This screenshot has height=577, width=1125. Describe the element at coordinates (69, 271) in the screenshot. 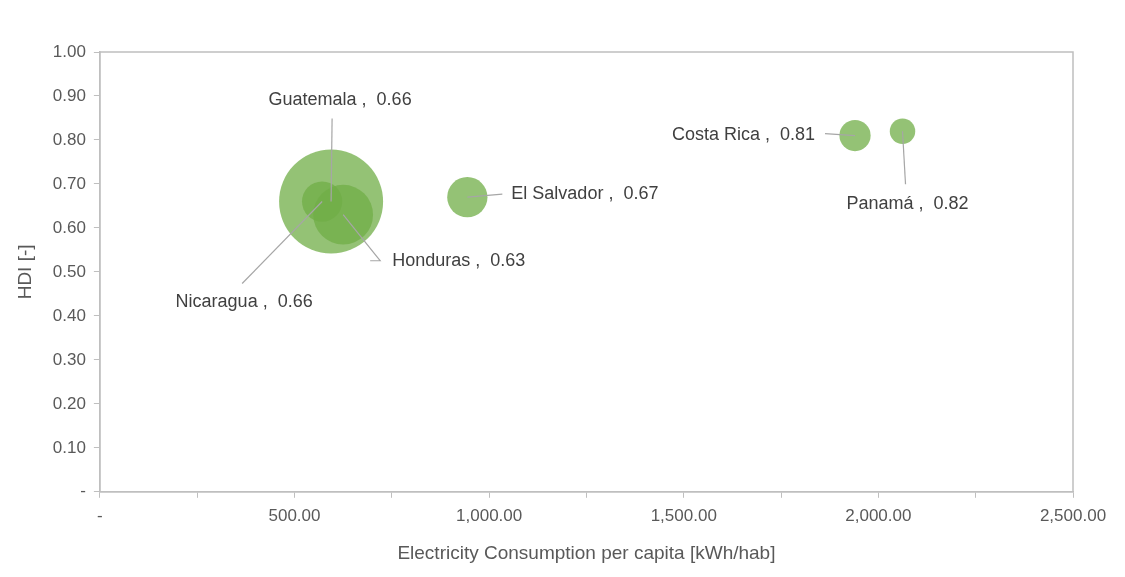

I see `y-tick-label: 0.50` at that location.